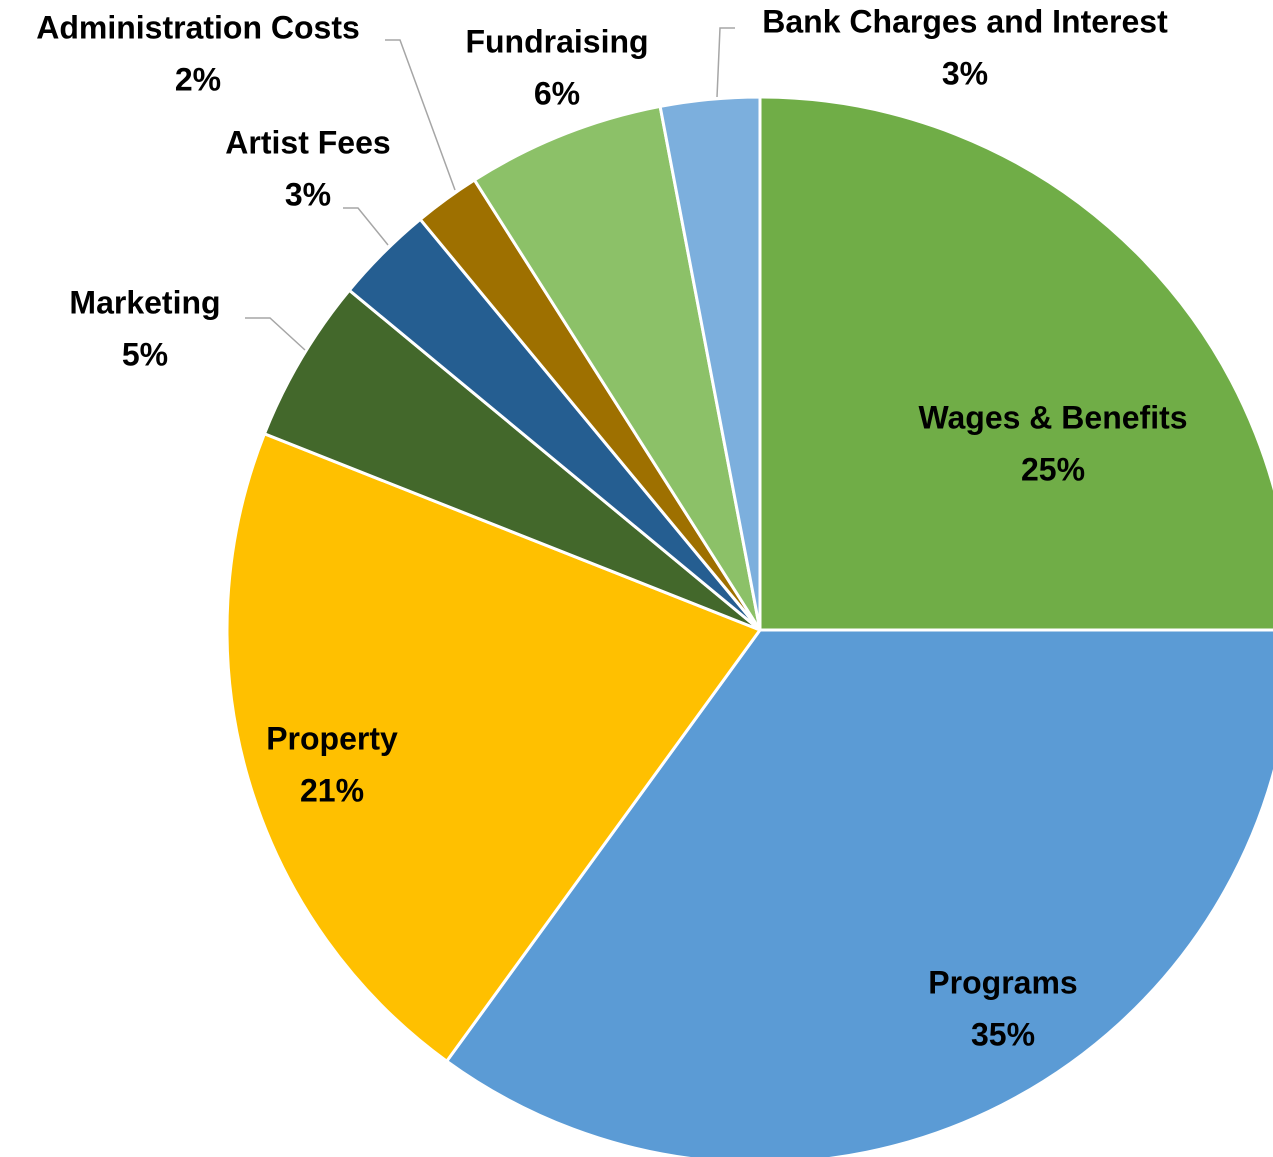 The width and height of the screenshot is (1273, 1157). Describe the element at coordinates (144, 302) in the screenshot. I see `slice-label: Marketing` at that location.